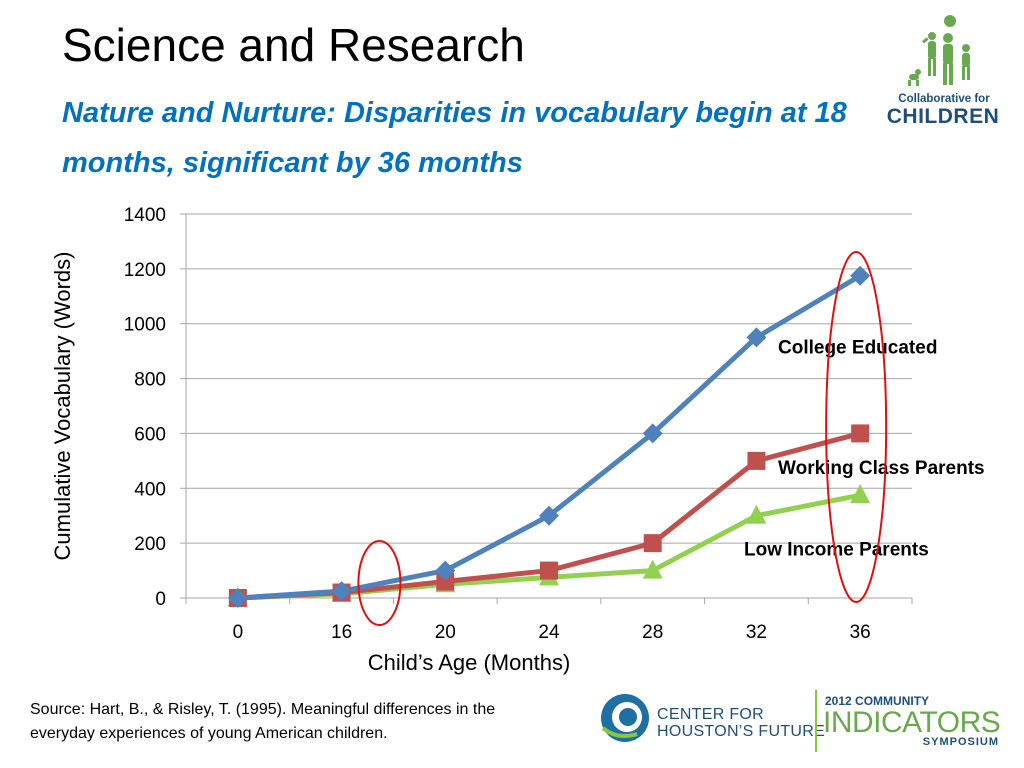 This screenshot has height=768, width=1024. I want to click on slide-title: Science and Research, so click(293, 45).